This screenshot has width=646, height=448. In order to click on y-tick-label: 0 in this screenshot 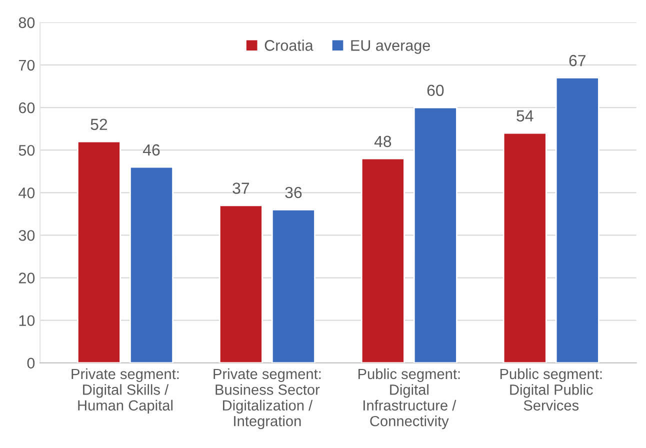, I will do `click(31, 363)`.